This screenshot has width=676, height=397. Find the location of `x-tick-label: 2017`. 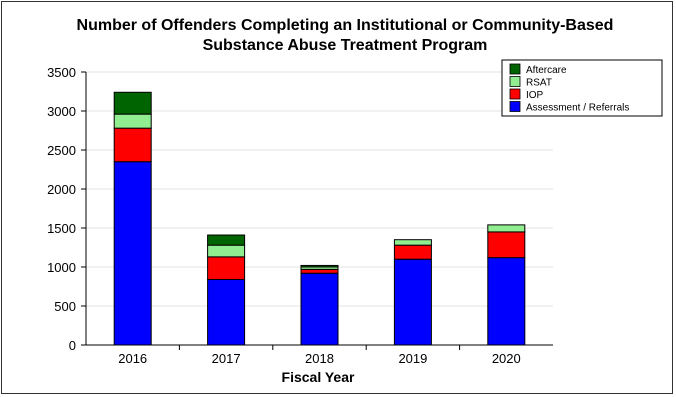

x-tick-label: 2017 is located at coordinates (226, 358).